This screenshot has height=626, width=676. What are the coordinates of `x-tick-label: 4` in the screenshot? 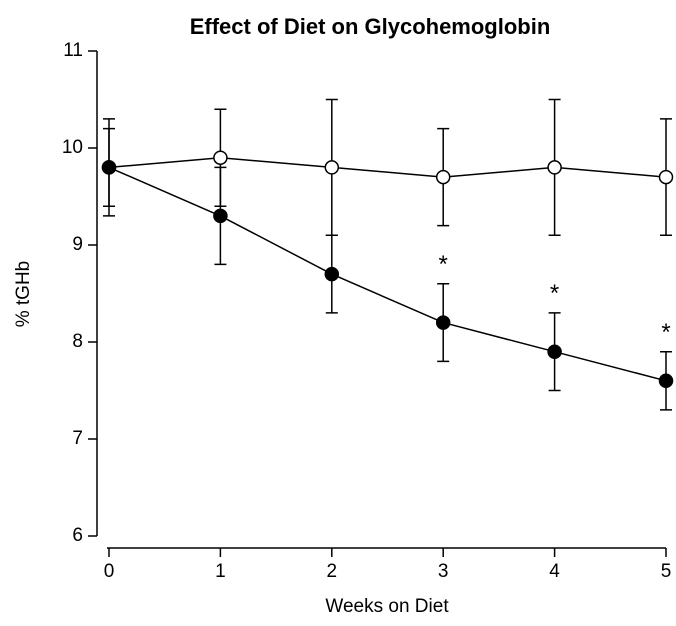 It's located at (554, 571).